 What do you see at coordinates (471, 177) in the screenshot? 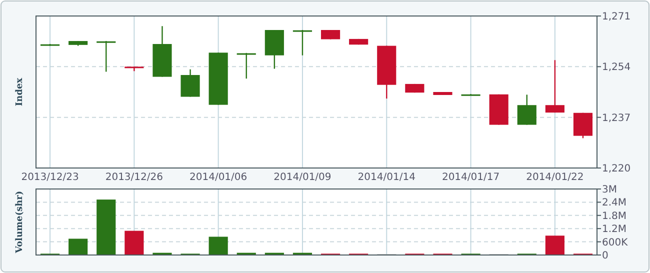
I see `x-tick-label: 2014/01/17` at bounding box center [471, 177].